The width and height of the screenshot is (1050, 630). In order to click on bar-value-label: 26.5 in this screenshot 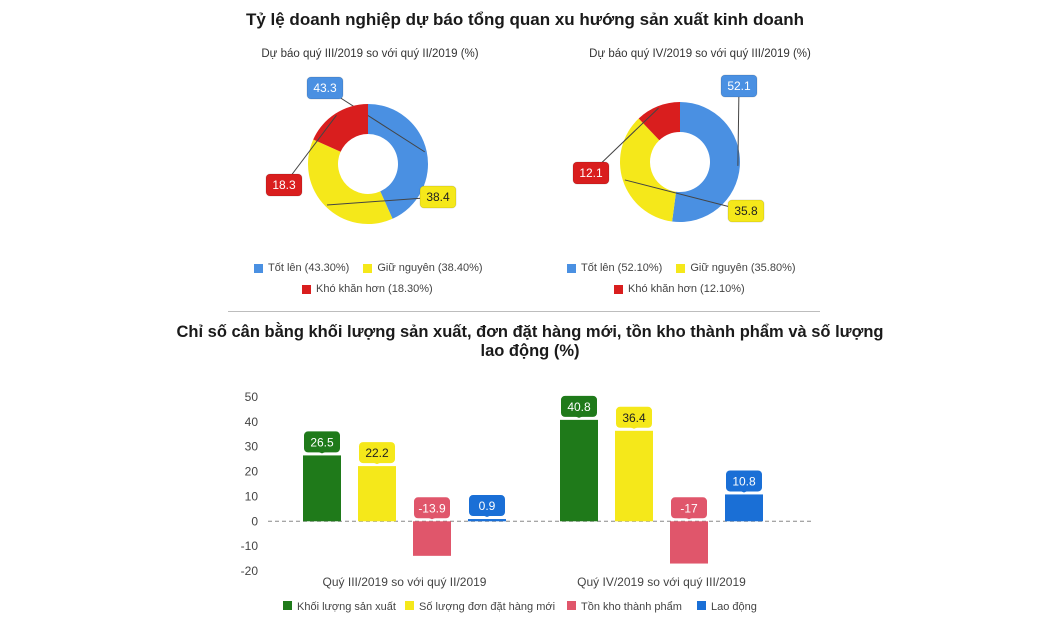, I will do `click(322, 442)`.